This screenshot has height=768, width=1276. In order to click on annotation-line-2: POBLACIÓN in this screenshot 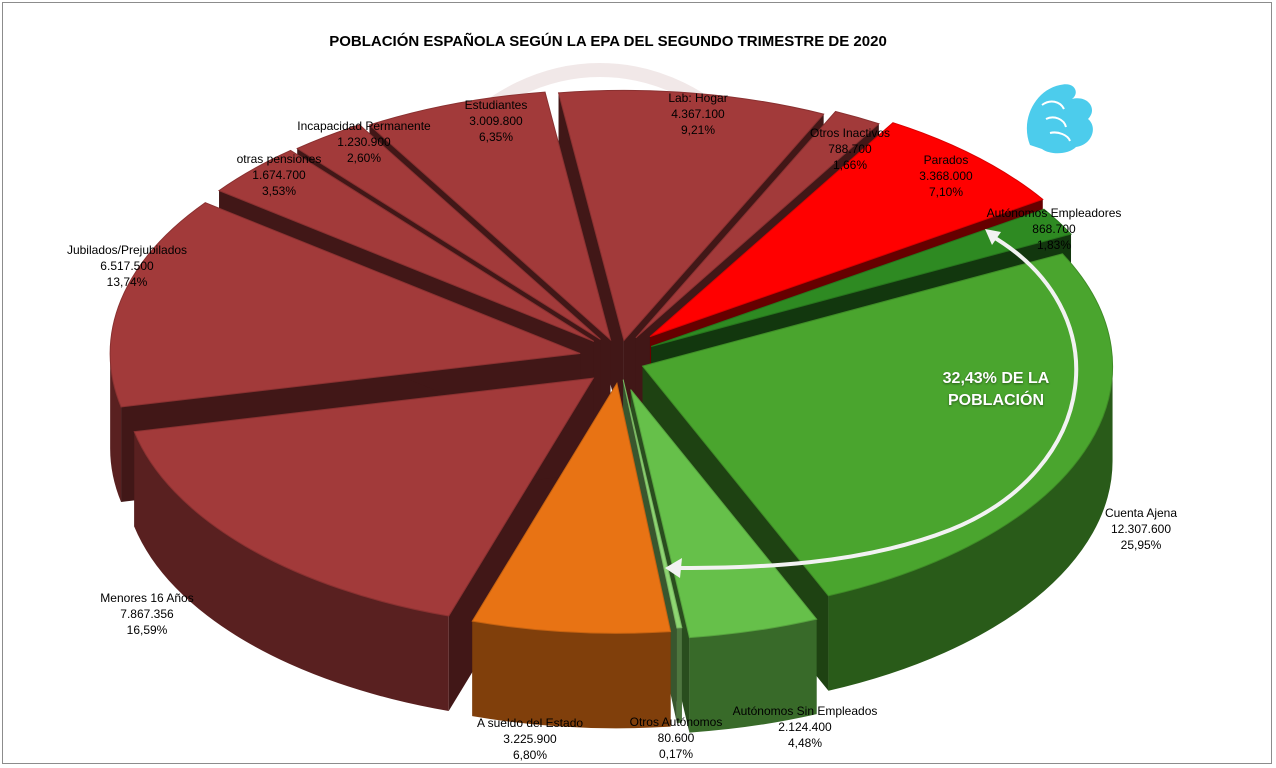, I will do `click(996, 400)`.